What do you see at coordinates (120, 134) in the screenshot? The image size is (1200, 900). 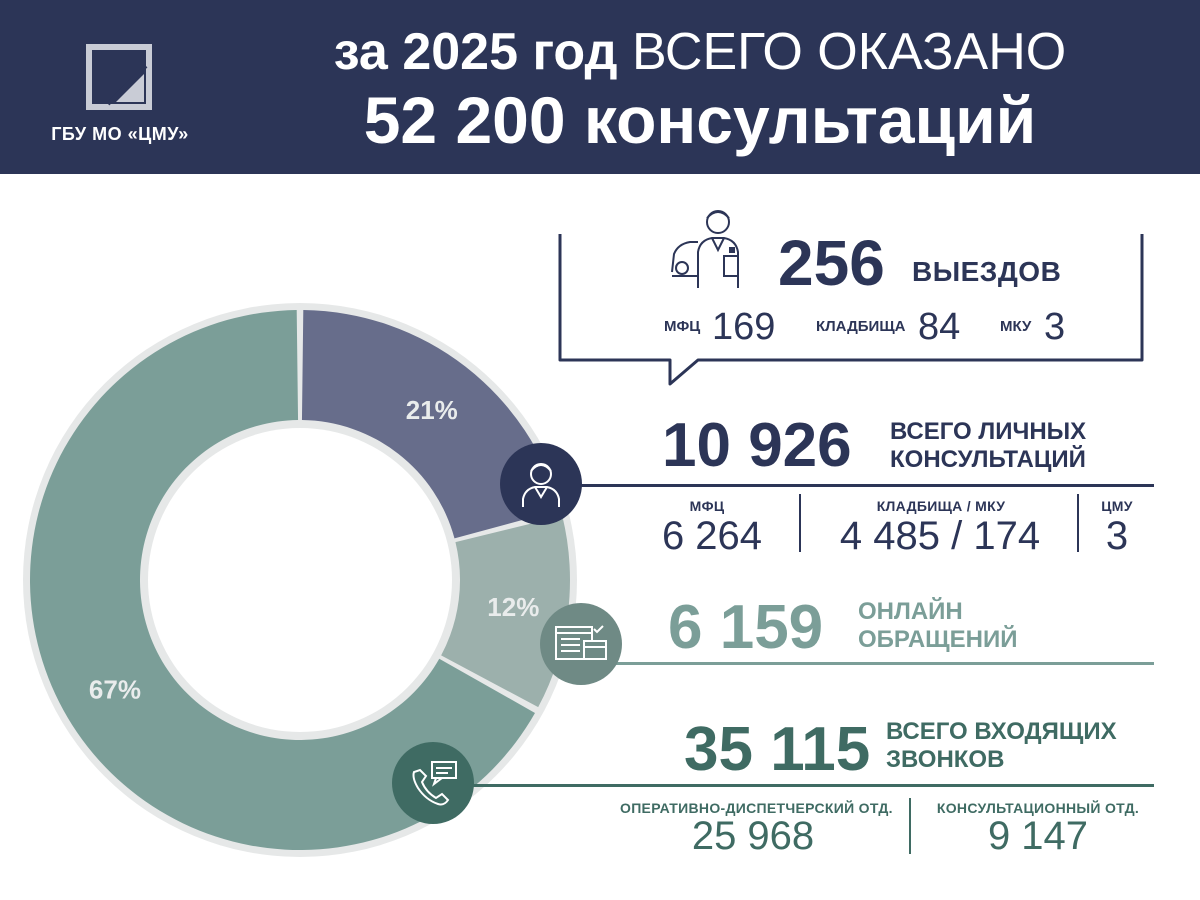 I see `logo-text: ГБУ МО «ЦМУ»` at bounding box center [120, 134].